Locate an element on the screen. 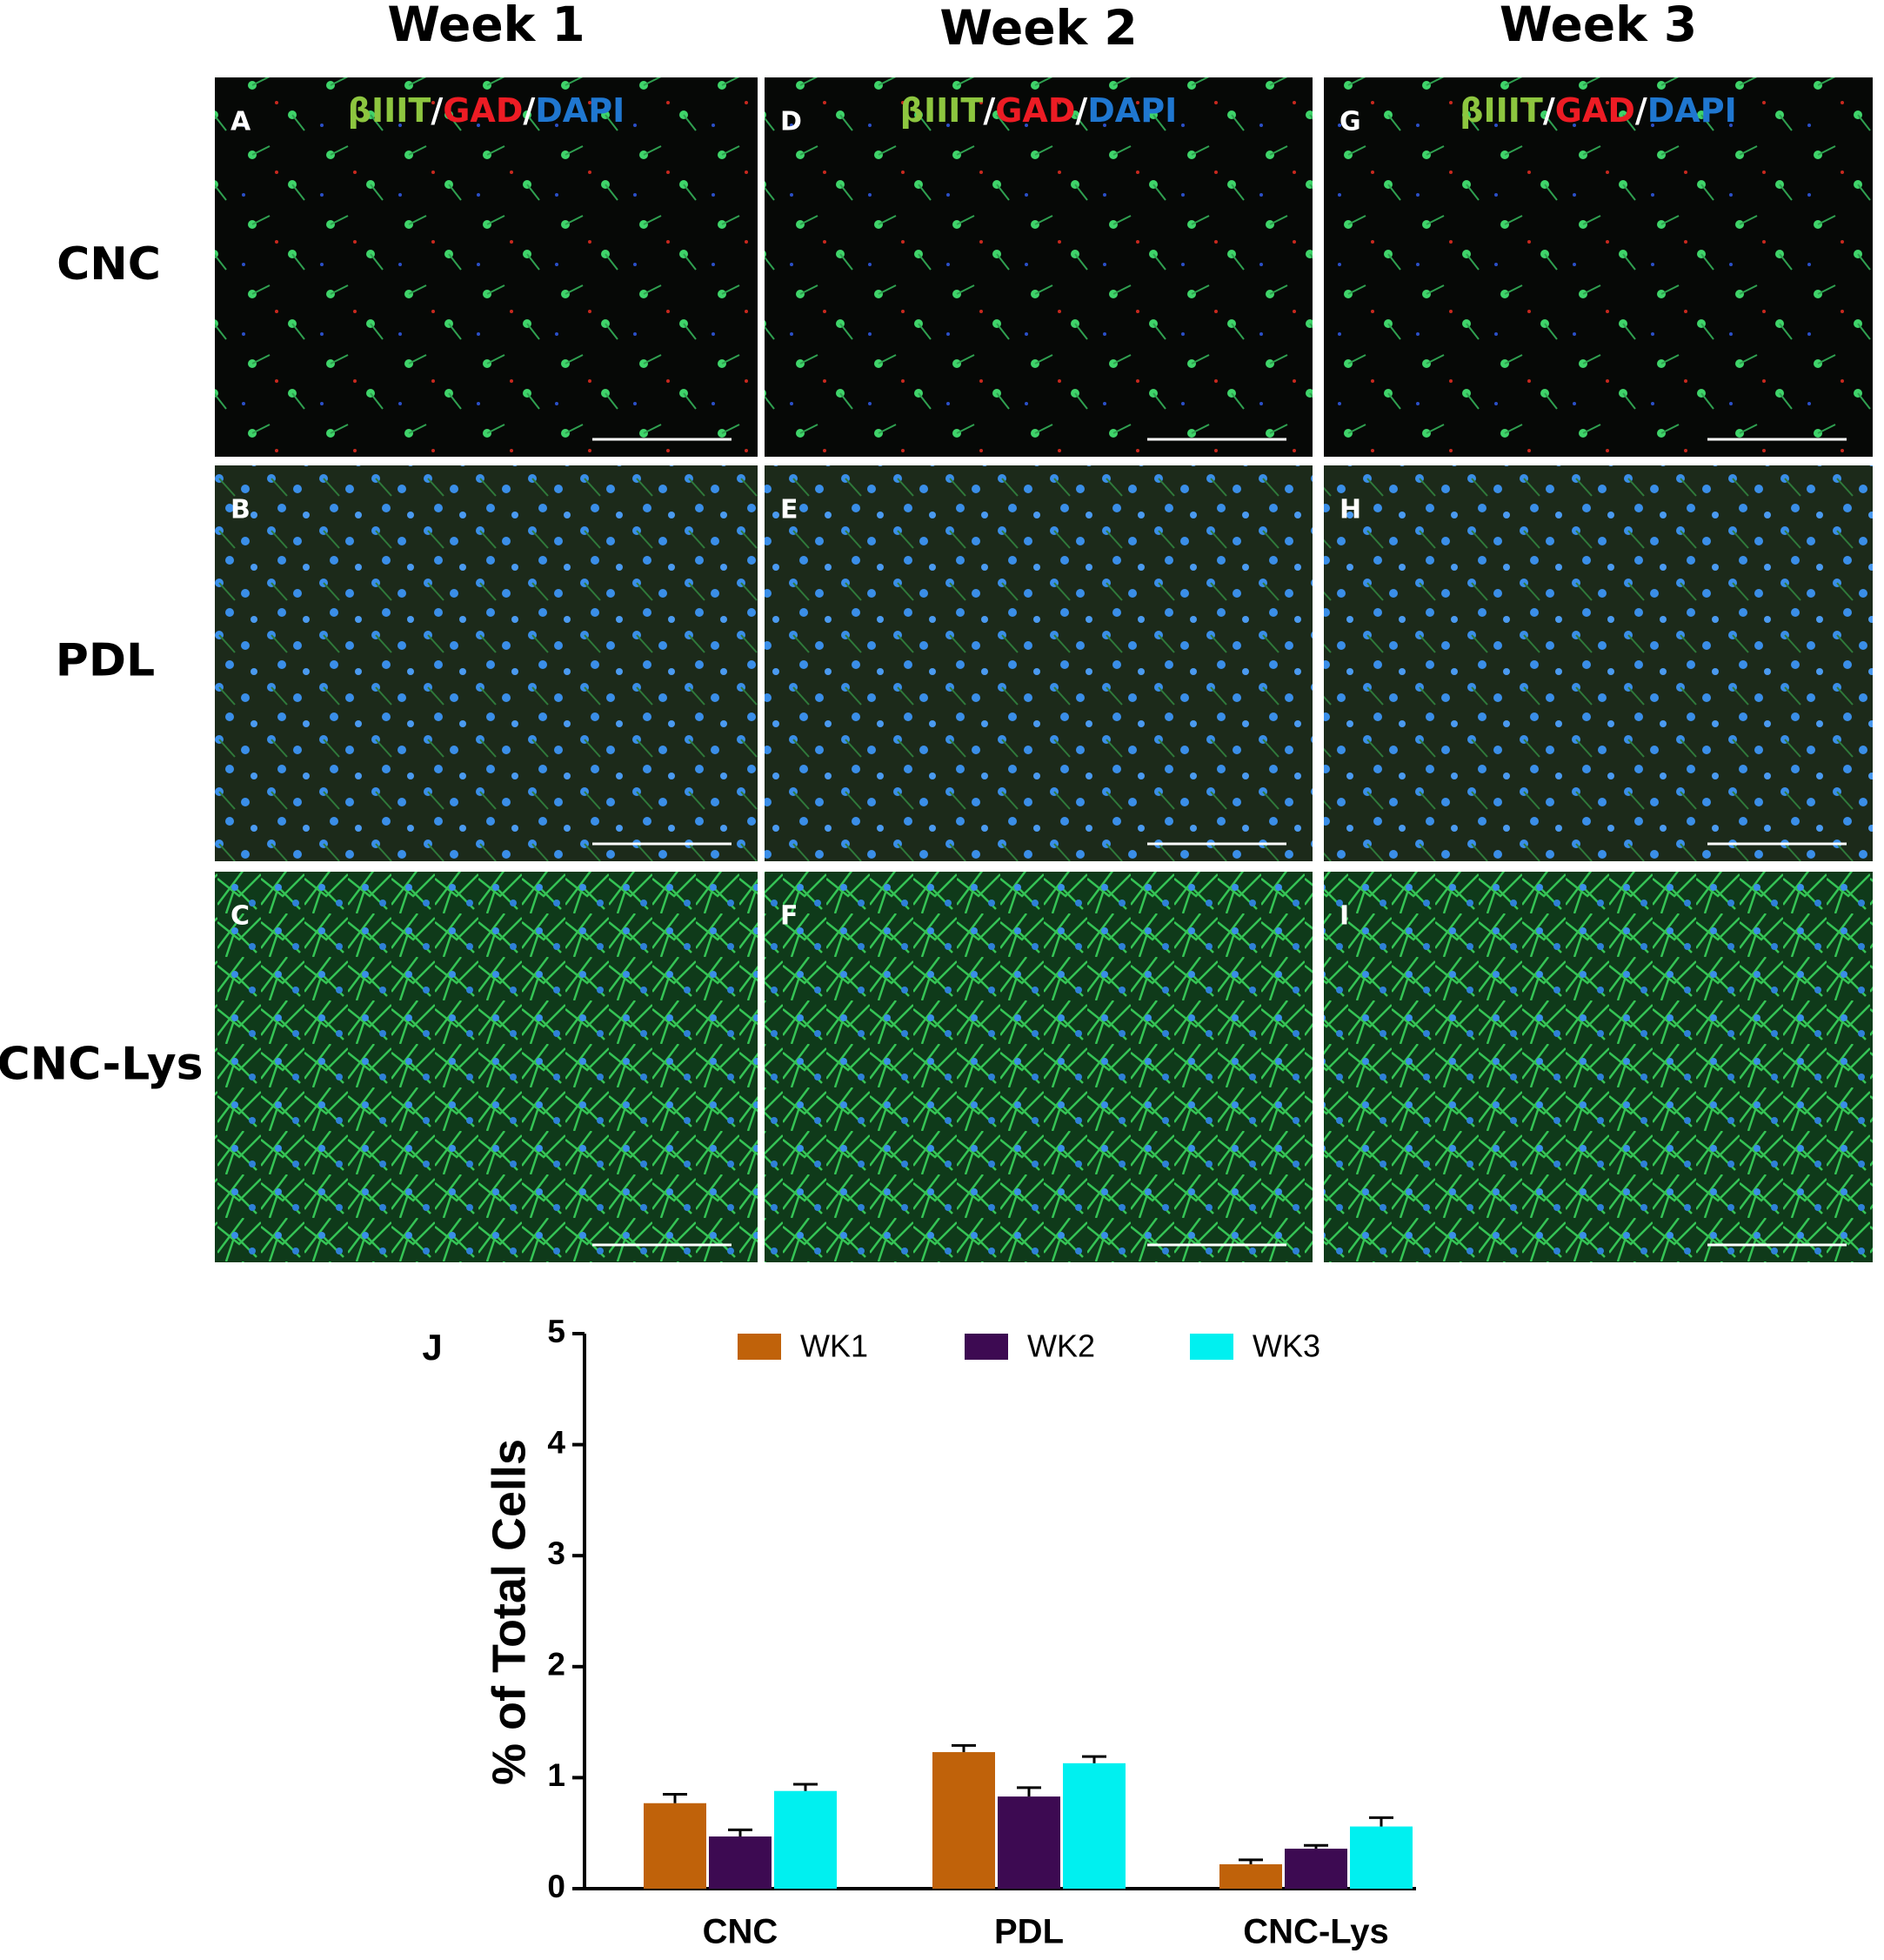 The image size is (1884, 1960). x-tick-label: PDL is located at coordinates (1029, 1932).